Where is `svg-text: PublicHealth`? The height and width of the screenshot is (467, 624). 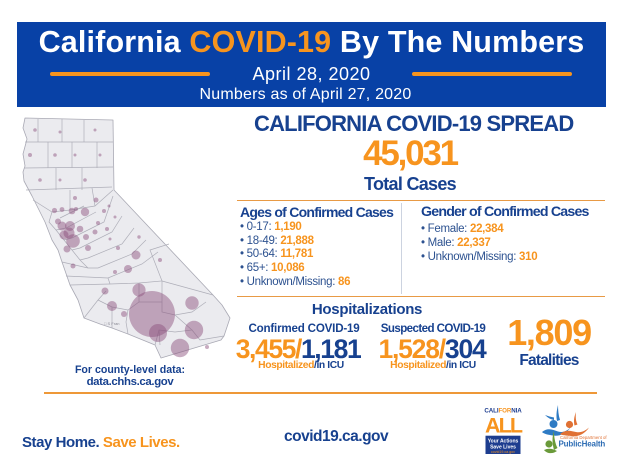
svg-text: PublicHealth is located at coordinates (582, 444).